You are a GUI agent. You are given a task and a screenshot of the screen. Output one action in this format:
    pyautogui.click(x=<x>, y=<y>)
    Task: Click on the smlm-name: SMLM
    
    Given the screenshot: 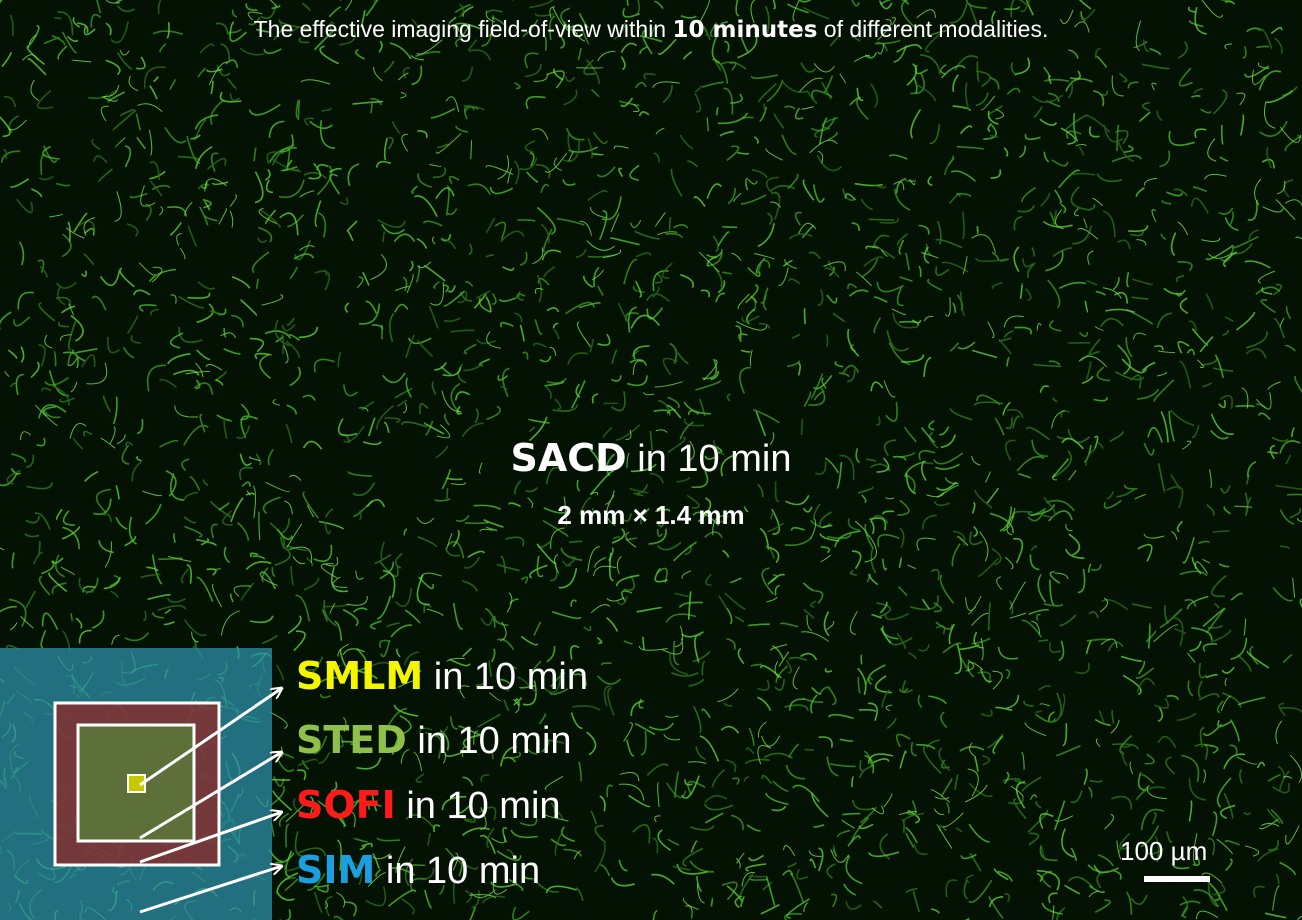 What is the action you would take?
    pyautogui.click(x=360, y=676)
    